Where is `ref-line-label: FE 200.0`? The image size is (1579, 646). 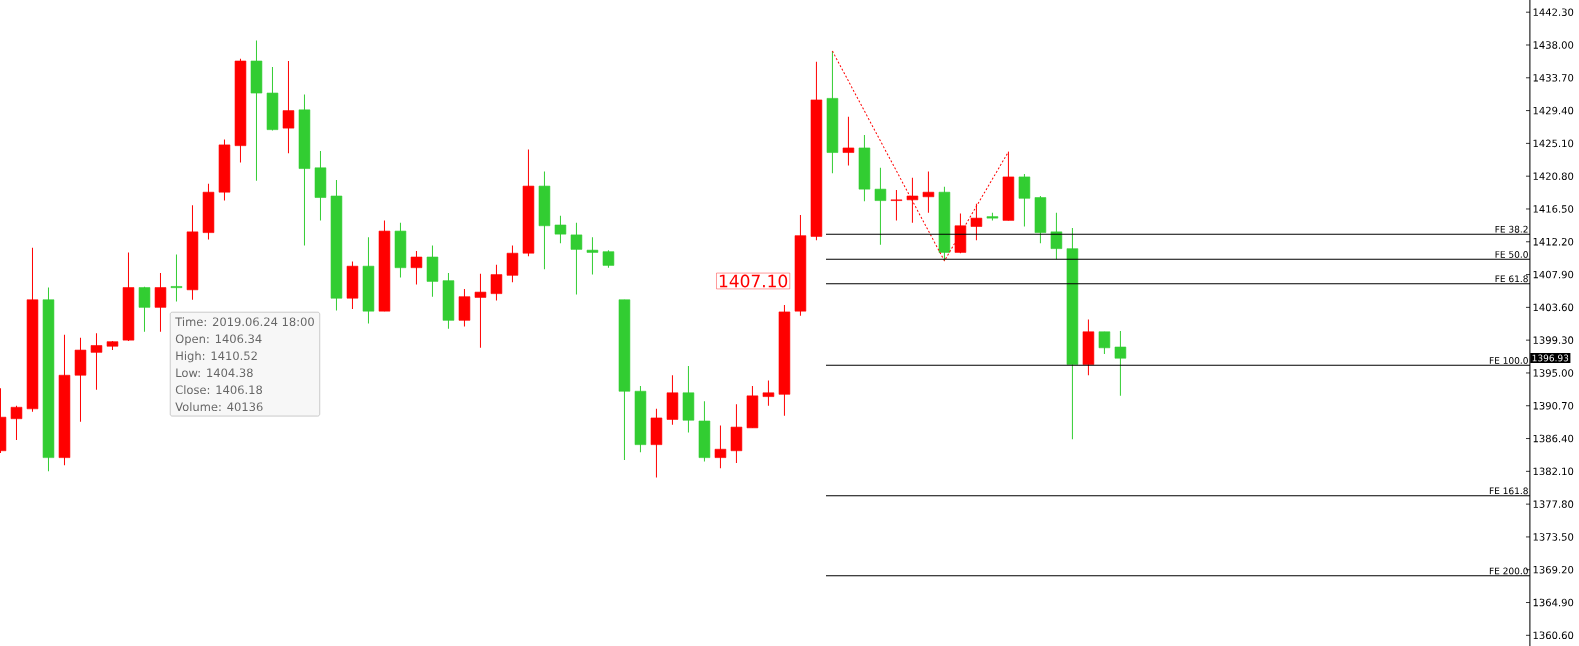 ref-line-label: FE 200.0 is located at coordinates (1508, 571).